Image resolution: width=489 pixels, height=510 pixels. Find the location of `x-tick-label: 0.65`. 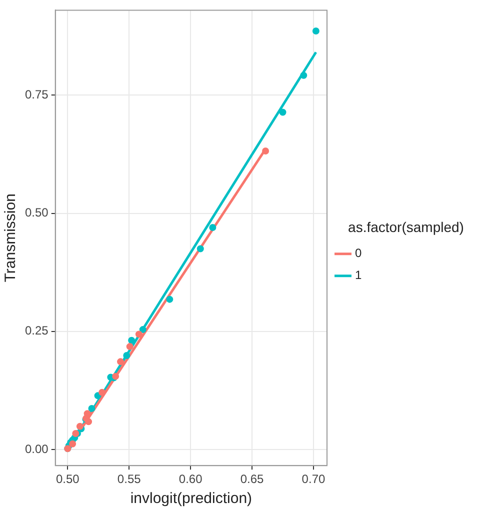

x-tick-label: 0.65 is located at coordinates (252, 479).